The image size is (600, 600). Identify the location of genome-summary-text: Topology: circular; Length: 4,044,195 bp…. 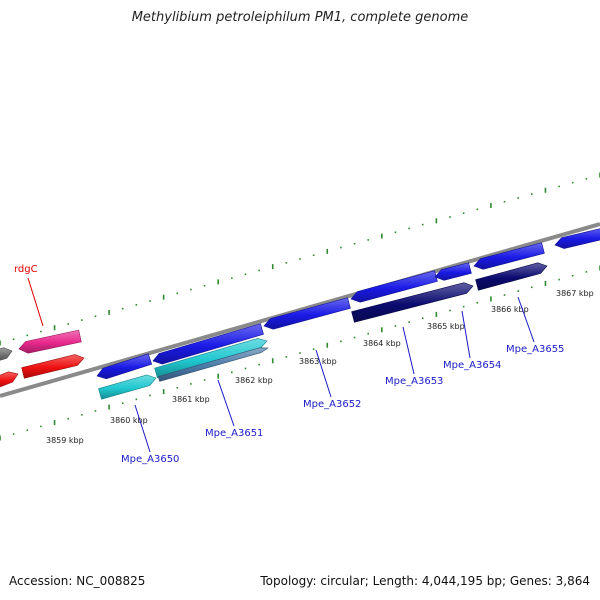
(425, 581).